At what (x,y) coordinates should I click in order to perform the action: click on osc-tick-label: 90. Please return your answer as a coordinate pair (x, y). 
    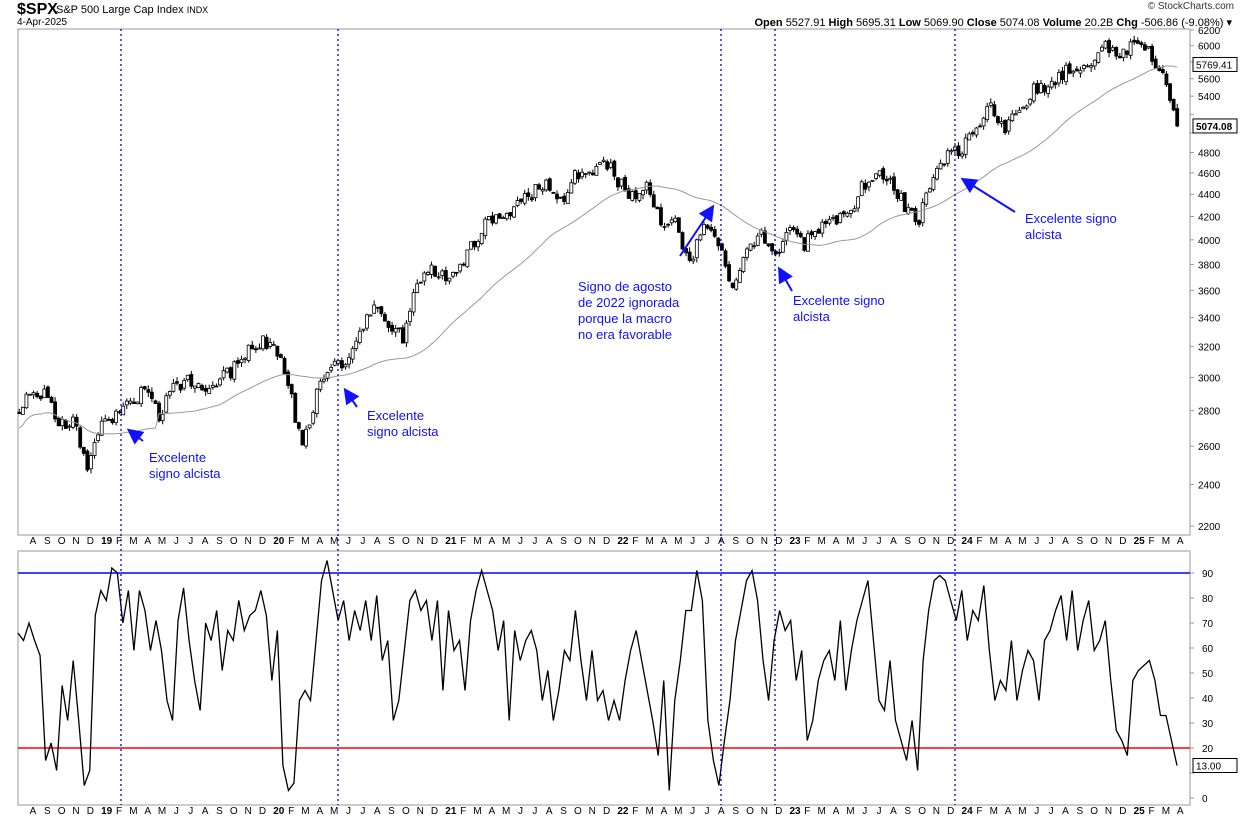
    Looking at the image, I should click on (1208, 574).